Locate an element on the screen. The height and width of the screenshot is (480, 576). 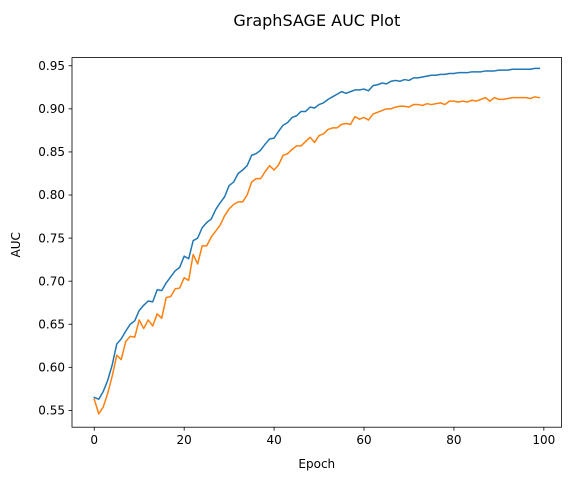
x-tick-label: 0 is located at coordinates (94, 440).